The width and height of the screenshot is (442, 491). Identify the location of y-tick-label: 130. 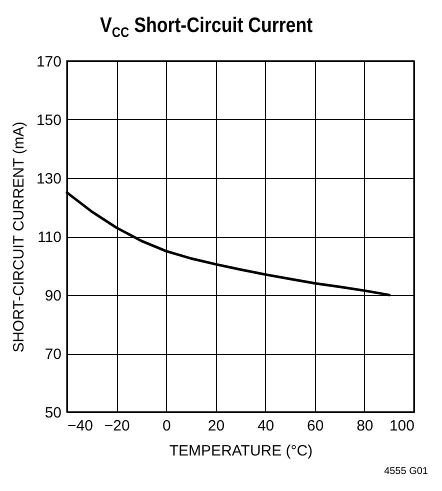
(49, 179).